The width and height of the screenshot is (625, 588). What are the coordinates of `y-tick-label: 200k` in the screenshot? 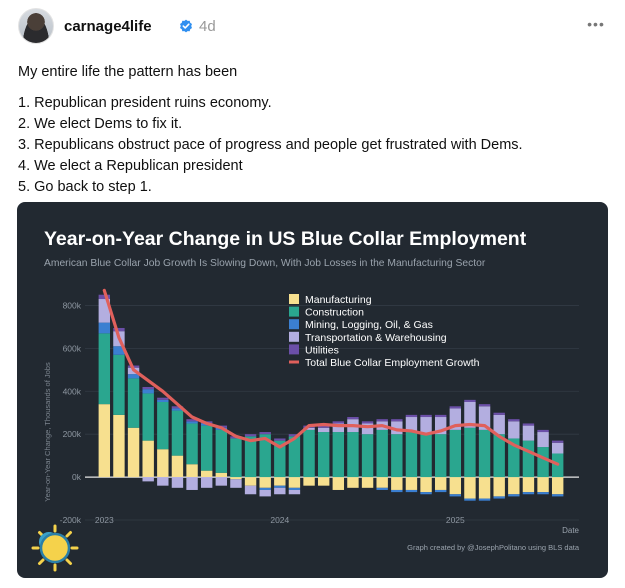 It's located at (72, 434).